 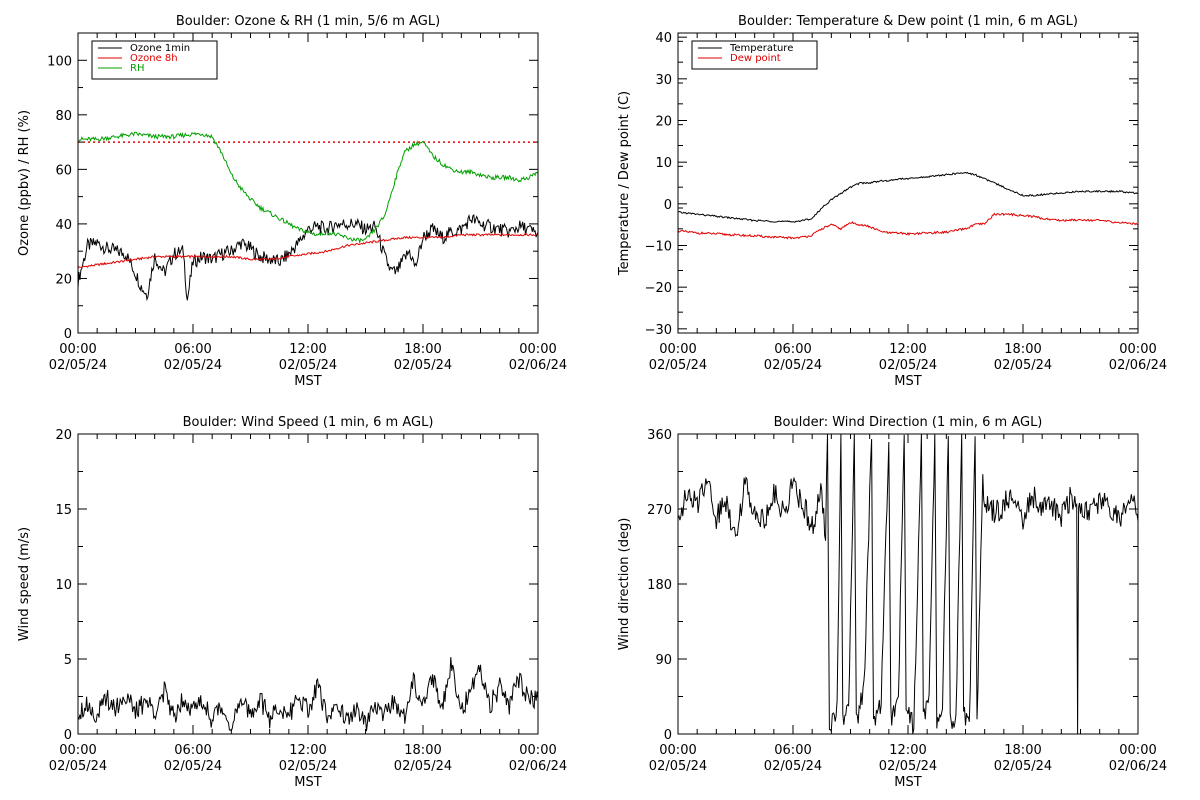 What do you see at coordinates (908, 422) in the screenshot?
I see `chart-title: Boulder: Wind Direction (1 min, 6 m AGL)` at bounding box center [908, 422].